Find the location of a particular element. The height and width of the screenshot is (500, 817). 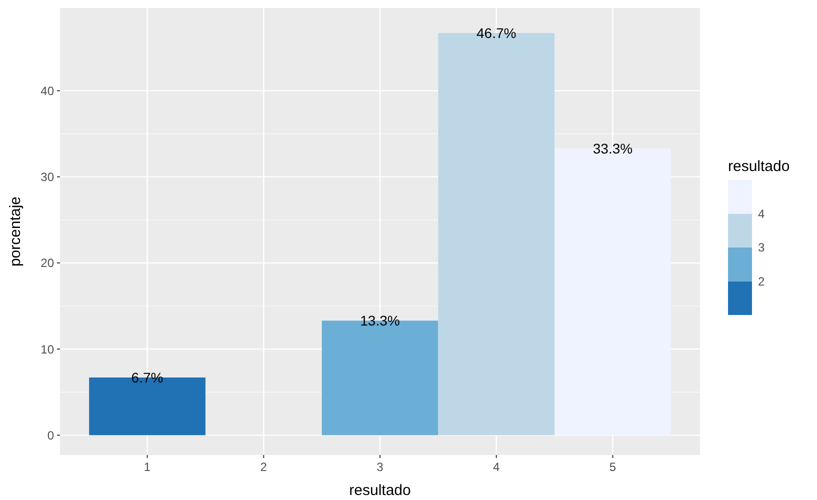

y-tick-label: 30 is located at coordinates (47, 177).